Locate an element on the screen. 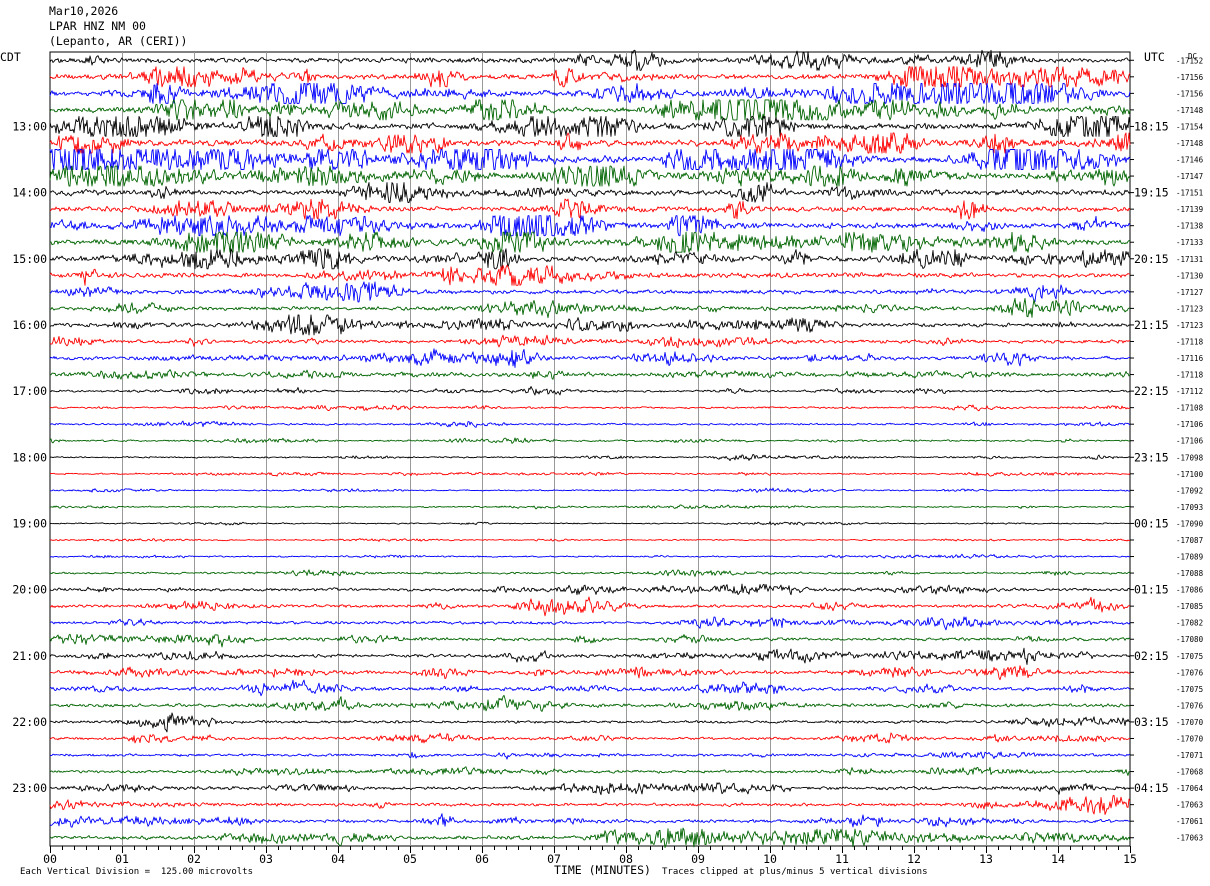 This screenshot has height=886, width=1210. dc-offset-label: -17130 is located at coordinates (1190, 275).